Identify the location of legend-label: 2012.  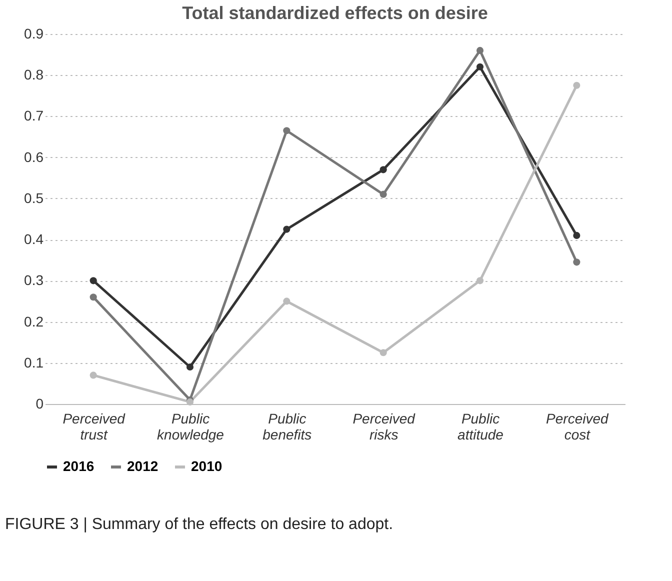
(142, 466).